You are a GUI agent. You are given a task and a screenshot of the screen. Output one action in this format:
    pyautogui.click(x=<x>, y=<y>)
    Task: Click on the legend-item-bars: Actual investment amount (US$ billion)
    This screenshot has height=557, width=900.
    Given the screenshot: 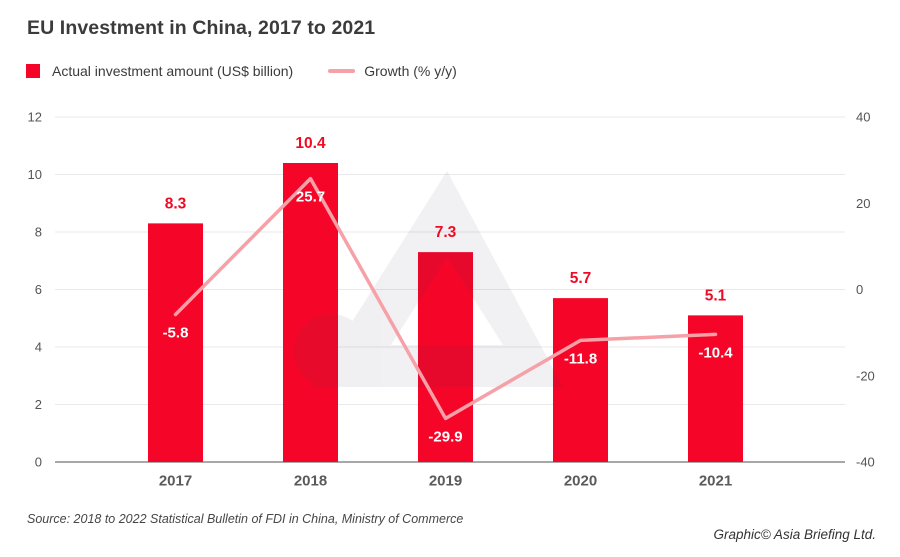 What is the action you would take?
    pyautogui.click(x=159, y=71)
    